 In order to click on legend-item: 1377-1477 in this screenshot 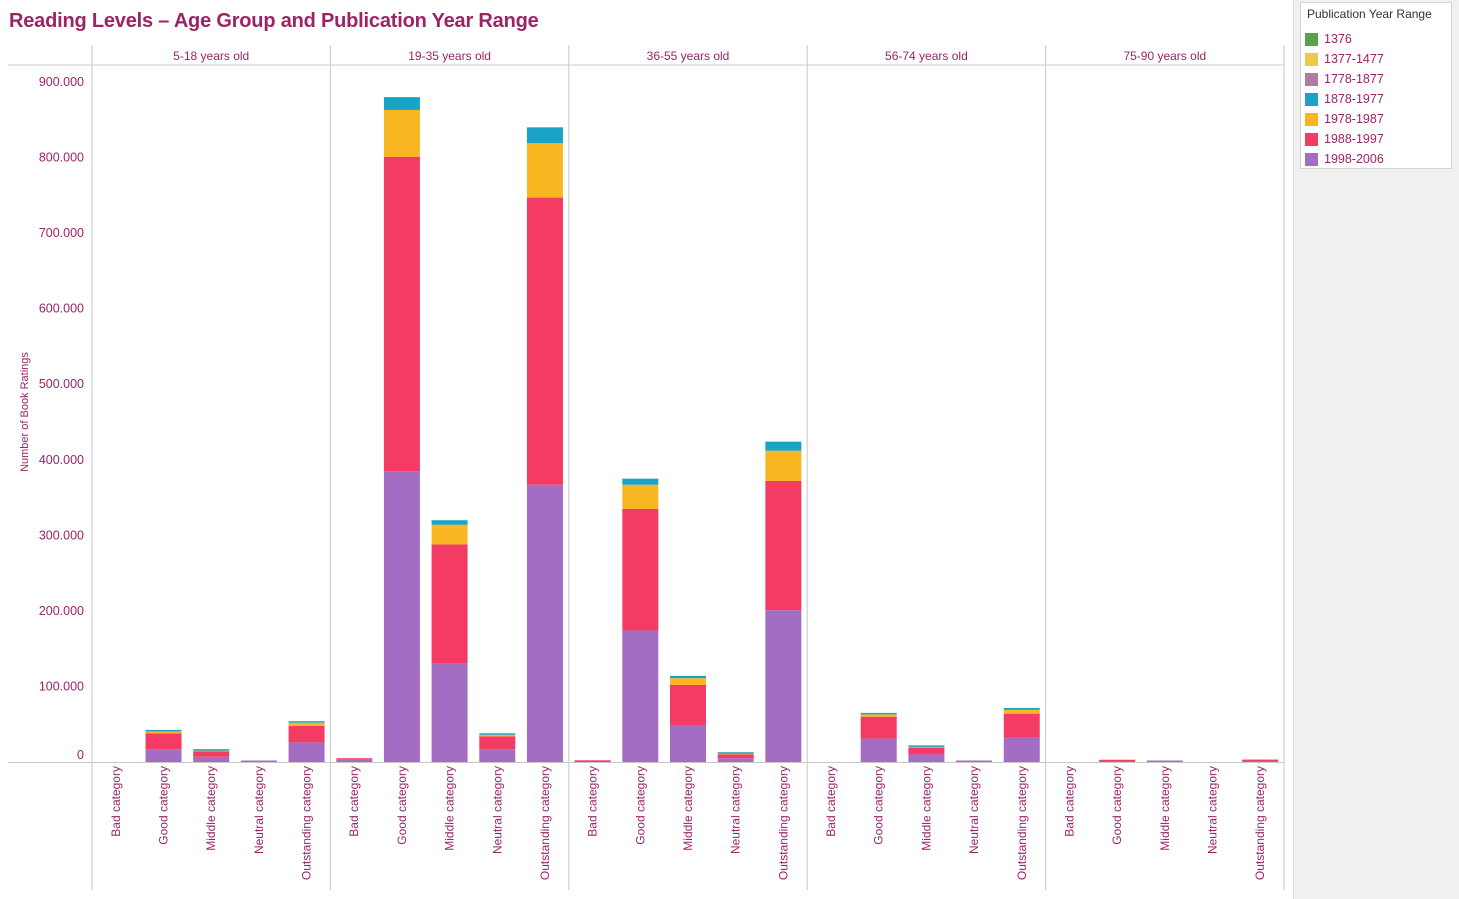, I will do `click(1344, 59)`.